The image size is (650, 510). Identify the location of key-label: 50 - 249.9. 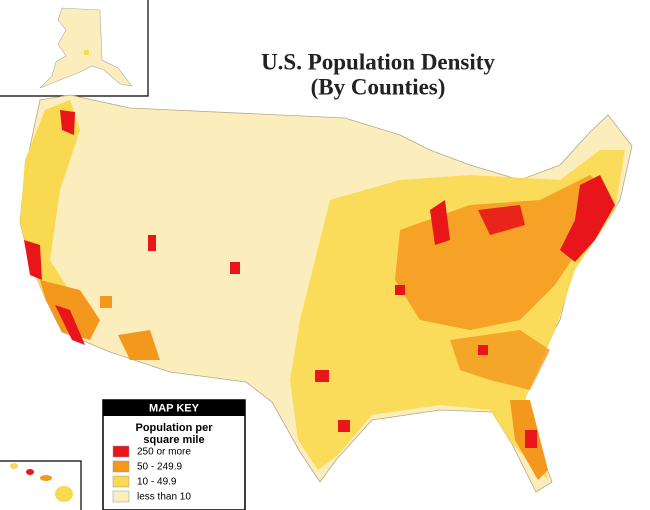
(159, 467).